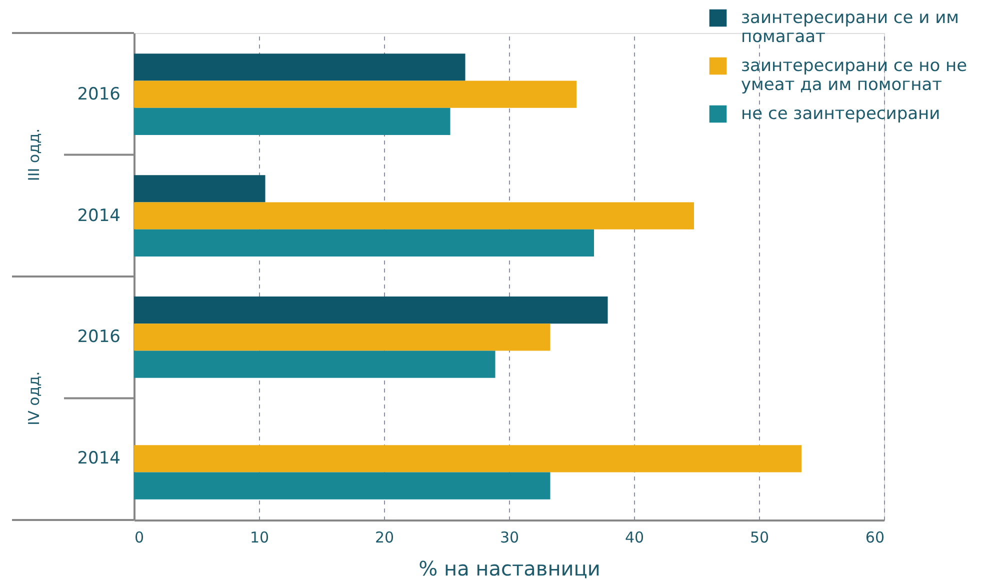 Image resolution: width=992 pixels, height=583 pixels. I want to click on x-tick-label: 50, so click(760, 537).